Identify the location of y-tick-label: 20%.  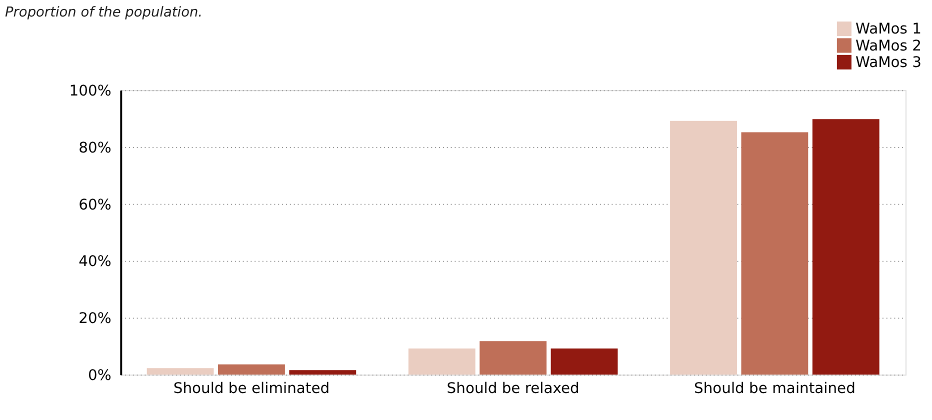
(95, 319).